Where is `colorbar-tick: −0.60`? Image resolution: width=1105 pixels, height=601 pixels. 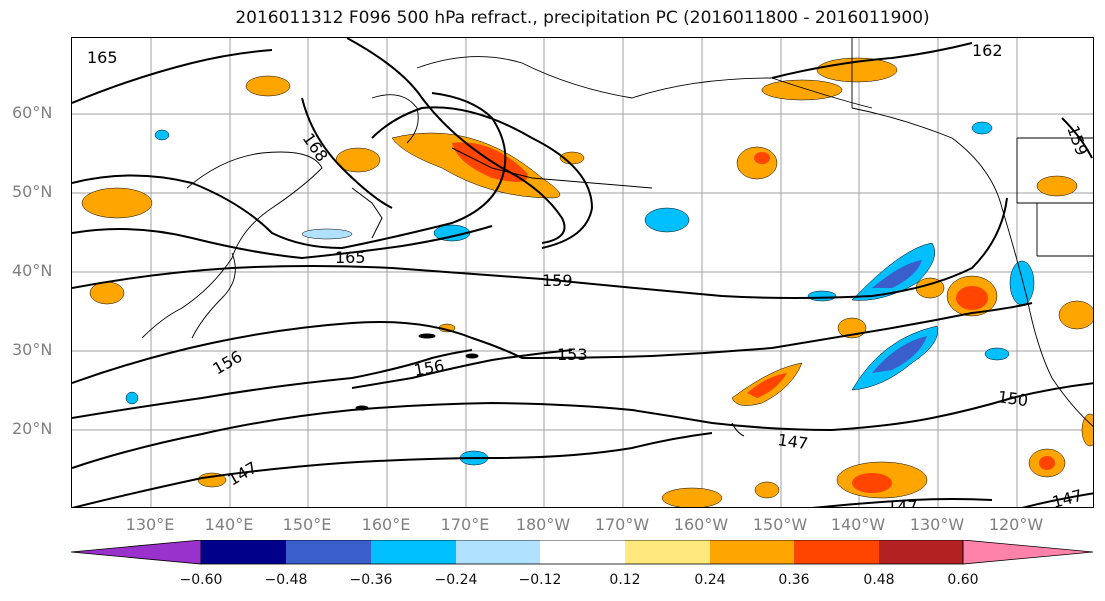
colorbar-tick: −0.60 is located at coordinates (201, 580).